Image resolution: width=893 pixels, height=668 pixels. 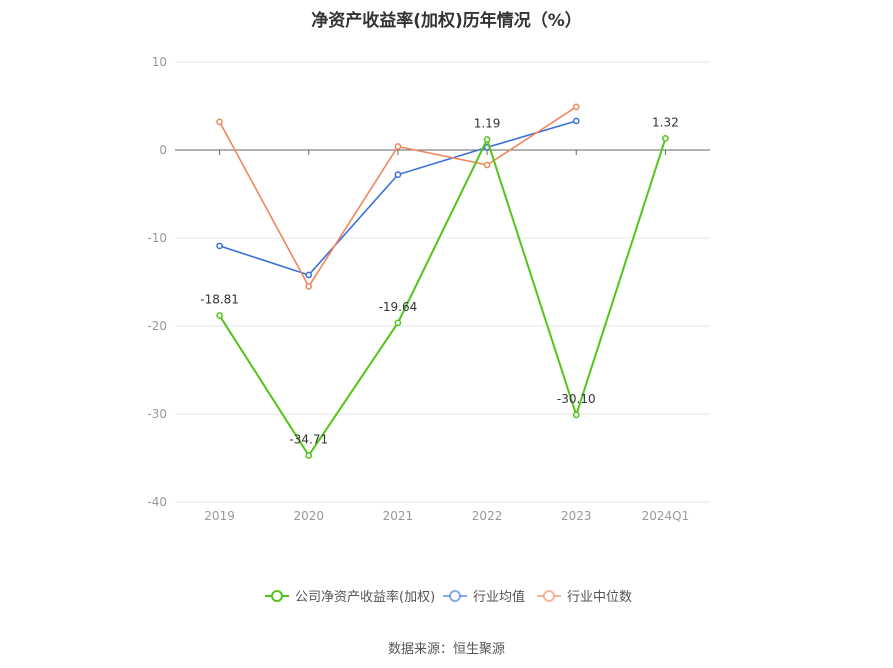 I want to click on data-source: 数据来源：恒生聚源, so click(x=446, y=649).